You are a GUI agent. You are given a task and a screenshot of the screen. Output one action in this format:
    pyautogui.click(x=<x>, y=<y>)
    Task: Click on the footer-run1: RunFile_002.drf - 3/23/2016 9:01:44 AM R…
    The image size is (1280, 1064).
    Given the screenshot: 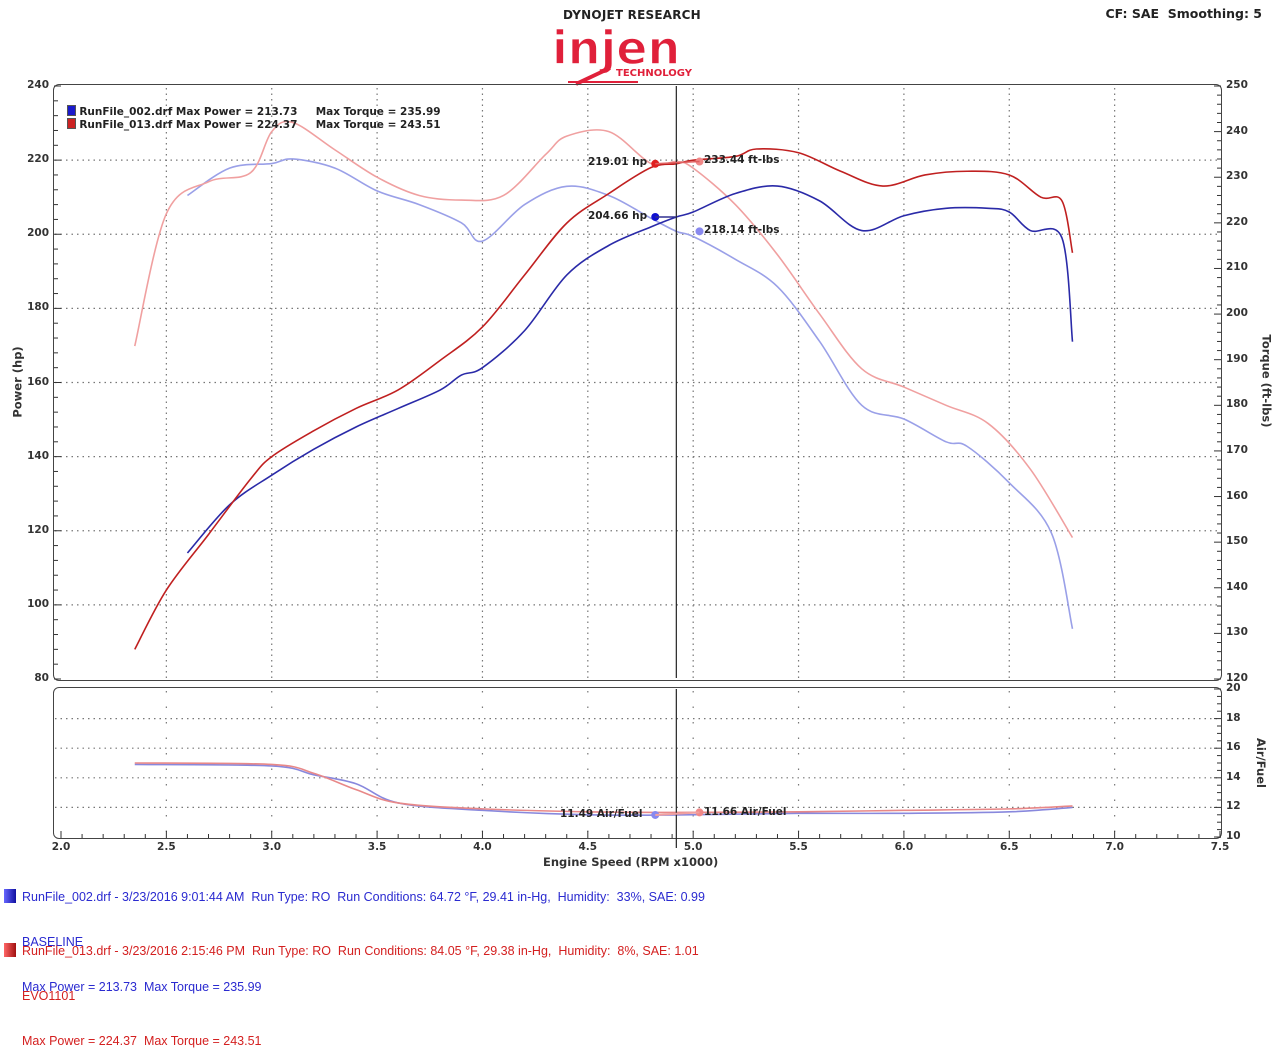 What is the action you would take?
    pyautogui.click(x=354, y=934)
    